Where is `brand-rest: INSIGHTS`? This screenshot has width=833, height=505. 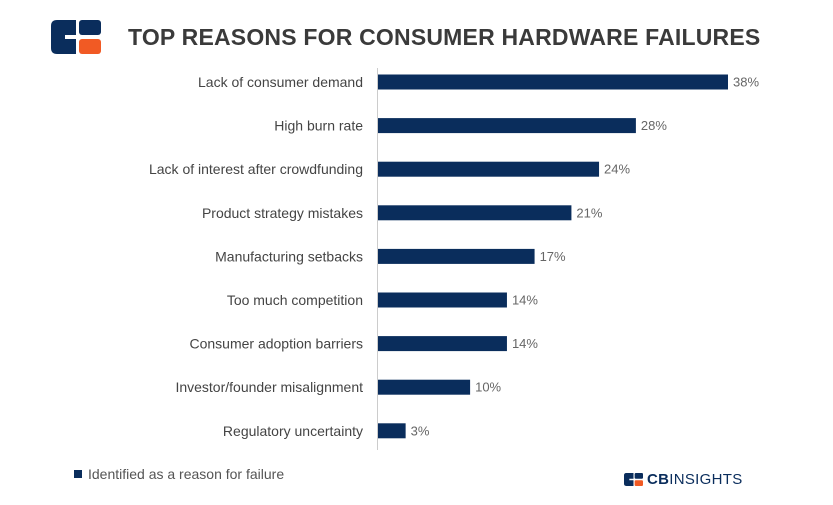
brand-rest: INSIGHTS is located at coordinates (706, 479).